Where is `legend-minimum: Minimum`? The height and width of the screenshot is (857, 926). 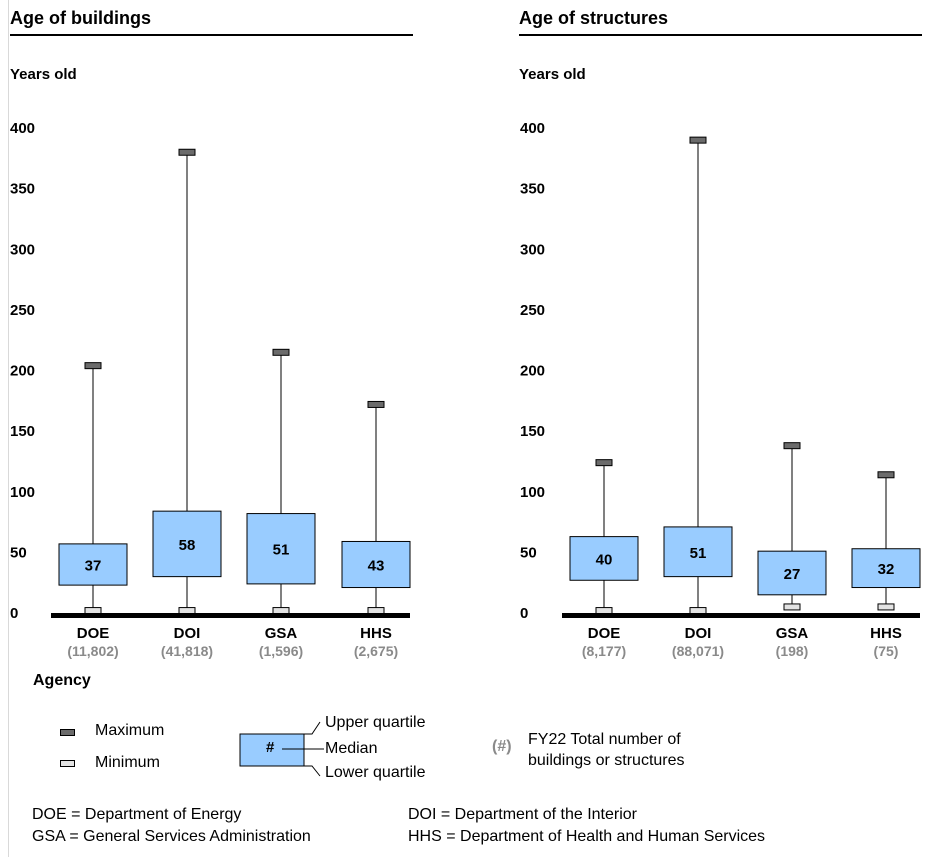
legend-minimum: Minimum is located at coordinates (127, 762).